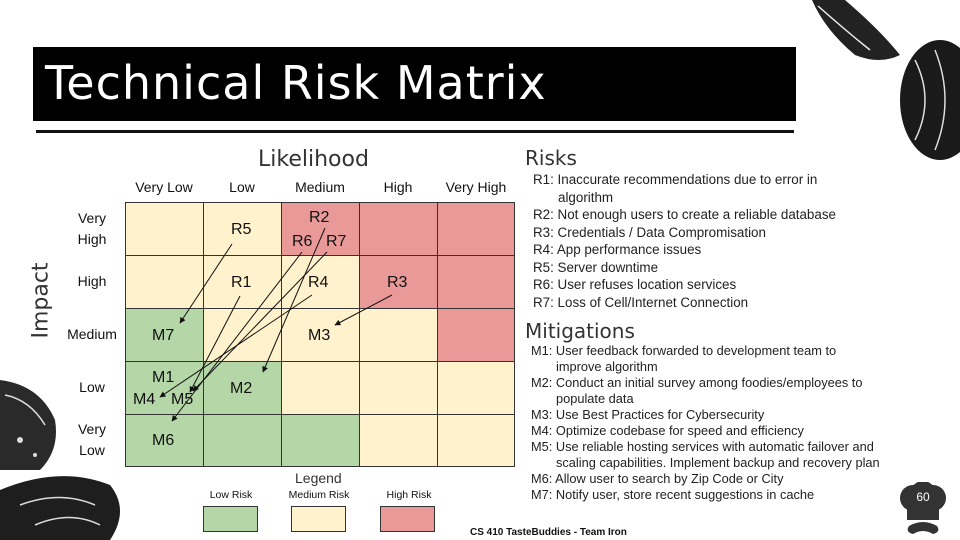 This screenshot has height=540, width=960. What do you see at coordinates (182, 399) in the screenshot?
I see `mitigation-label-m5: M5` at bounding box center [182, 399].